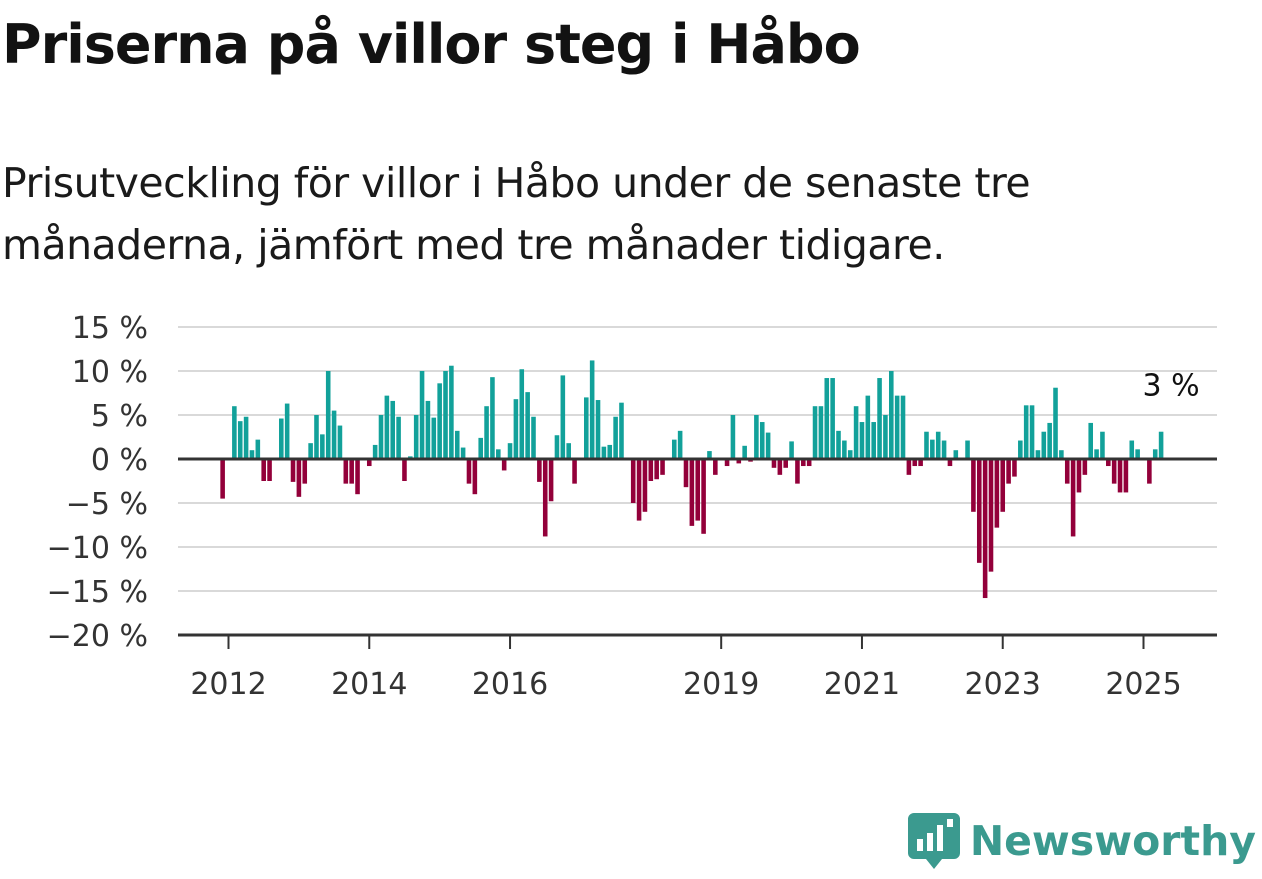  Describe the element at coordinates (1112, 841) in the screenshot. I see `brand-name: Newsworthy` at that location.